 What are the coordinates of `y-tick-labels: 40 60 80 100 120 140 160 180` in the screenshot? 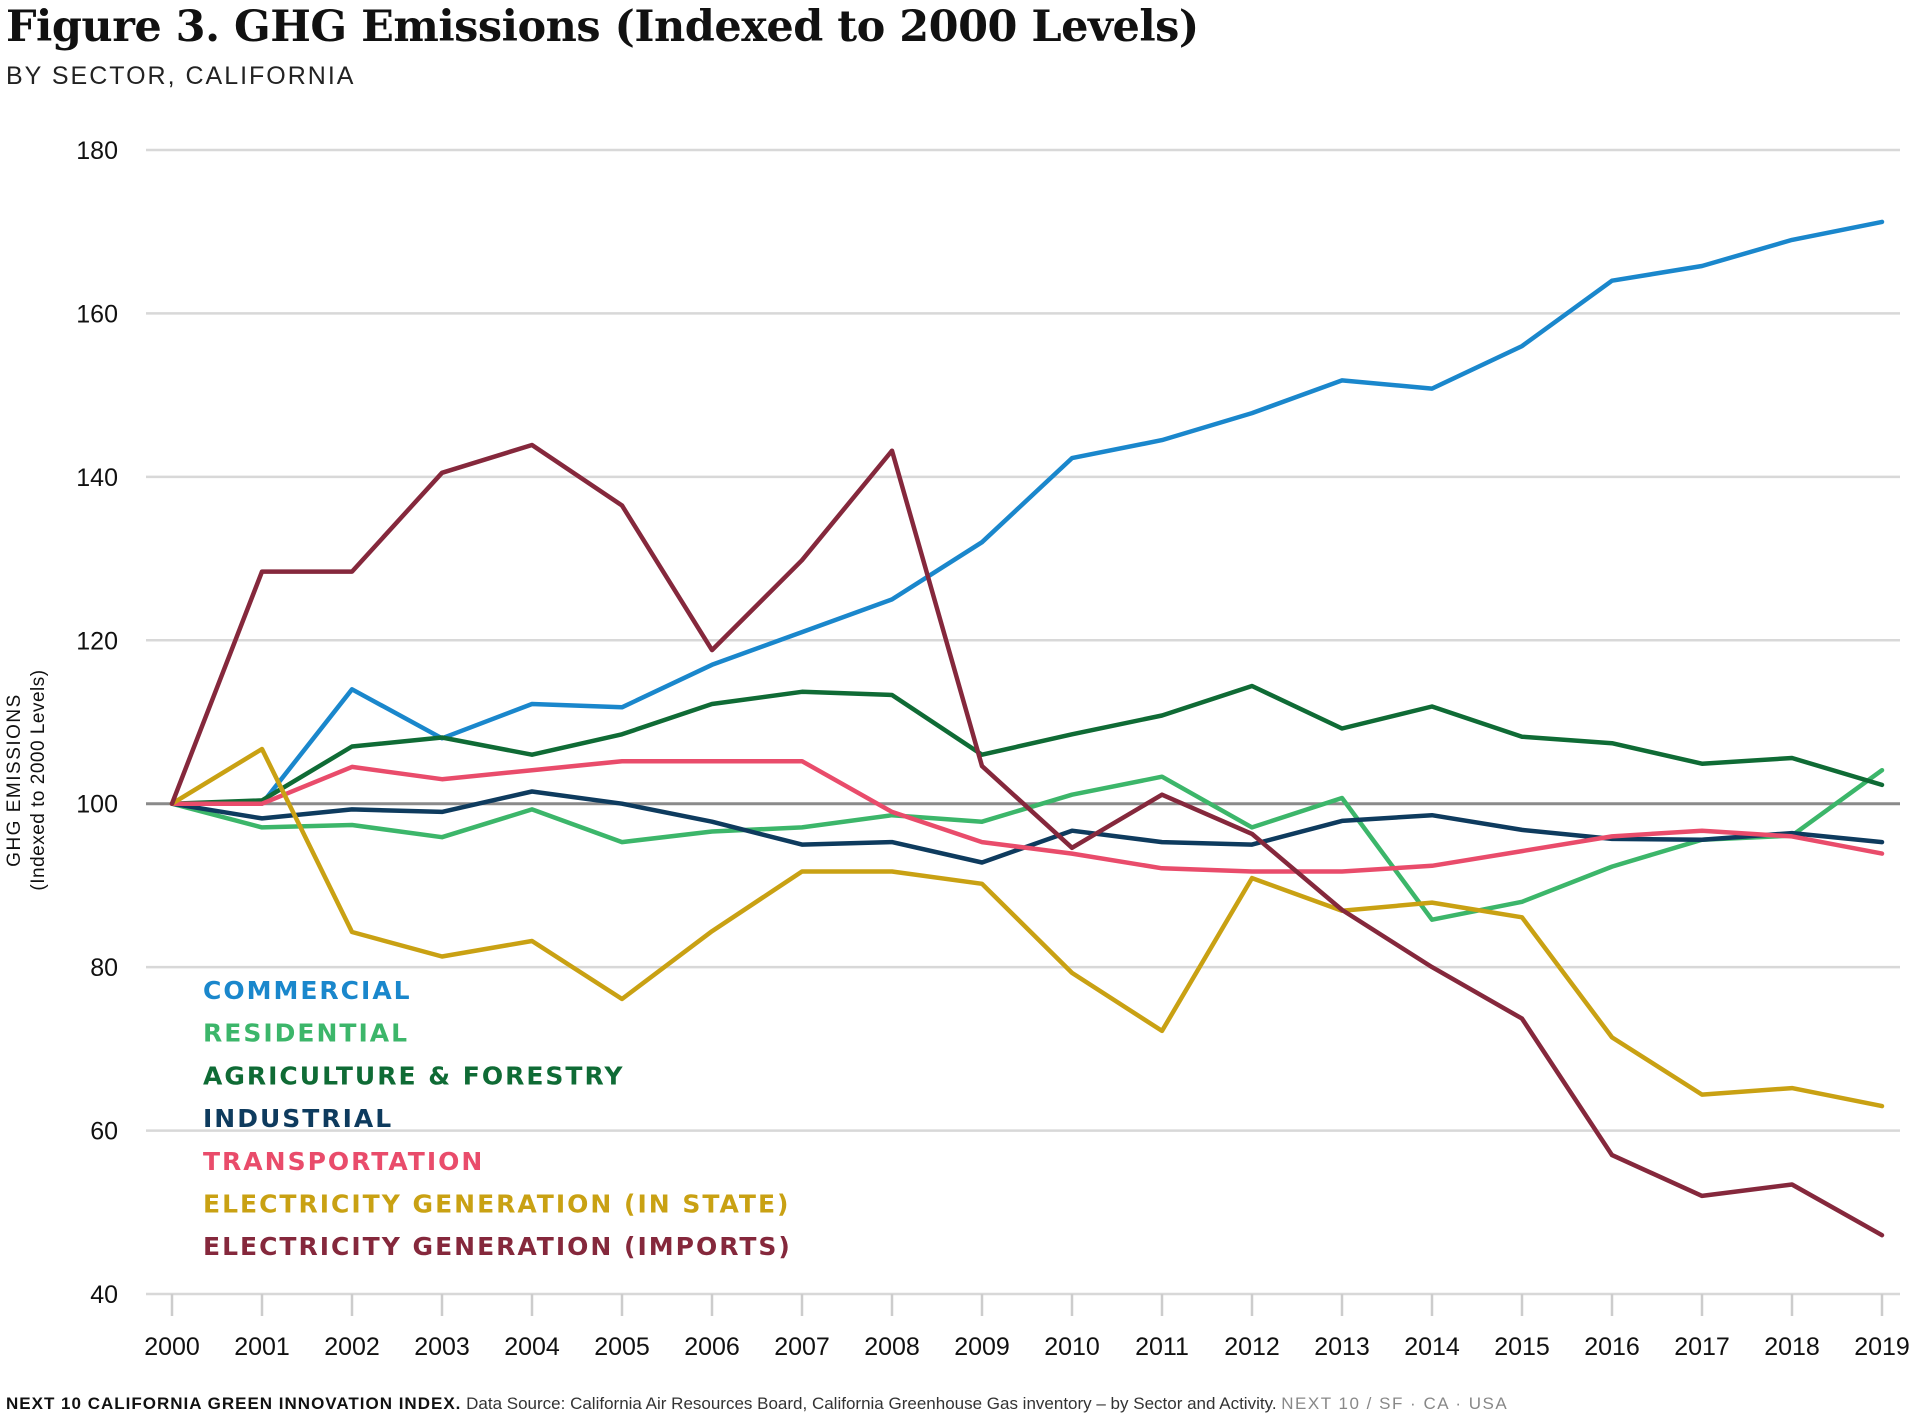 It's located at (97, 723).